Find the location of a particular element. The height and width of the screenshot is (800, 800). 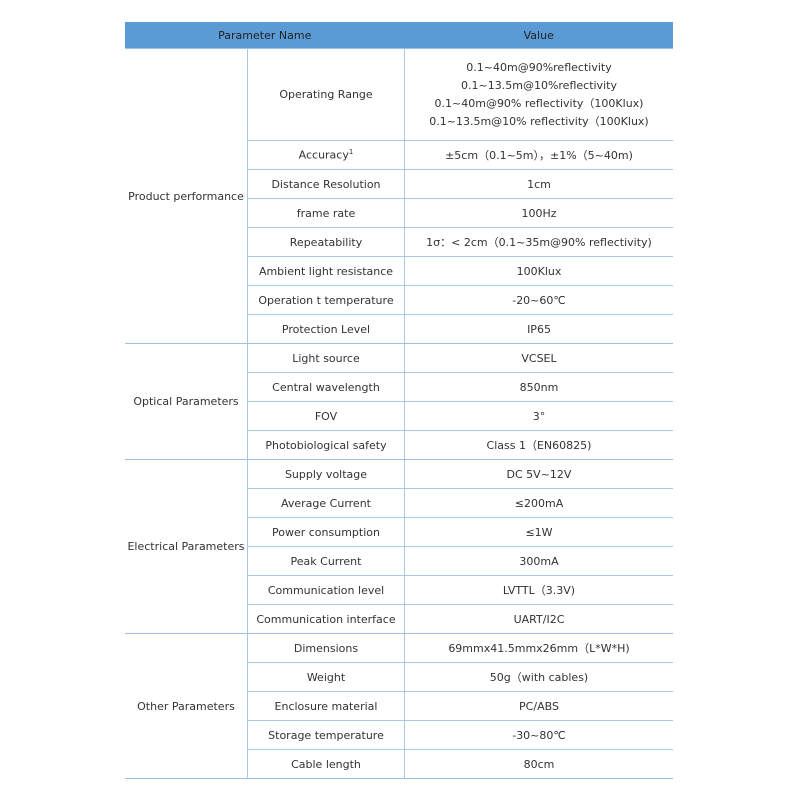

parameter-name: Dimensions is located at coordinates (326, 648).